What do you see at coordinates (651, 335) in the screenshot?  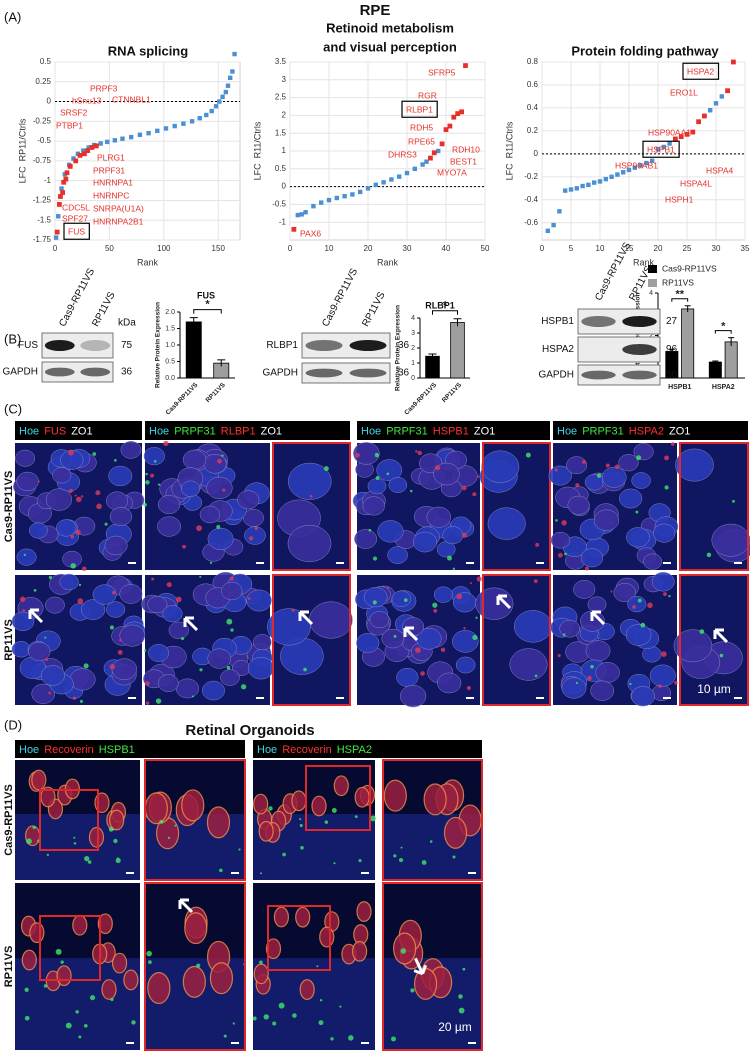 I see `y-tick-label: 2` at bounding box center [651, 335].